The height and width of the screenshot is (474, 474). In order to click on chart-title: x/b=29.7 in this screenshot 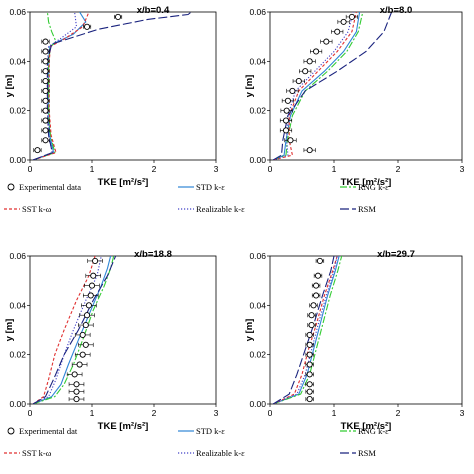, I will do `click(396, 254)`.